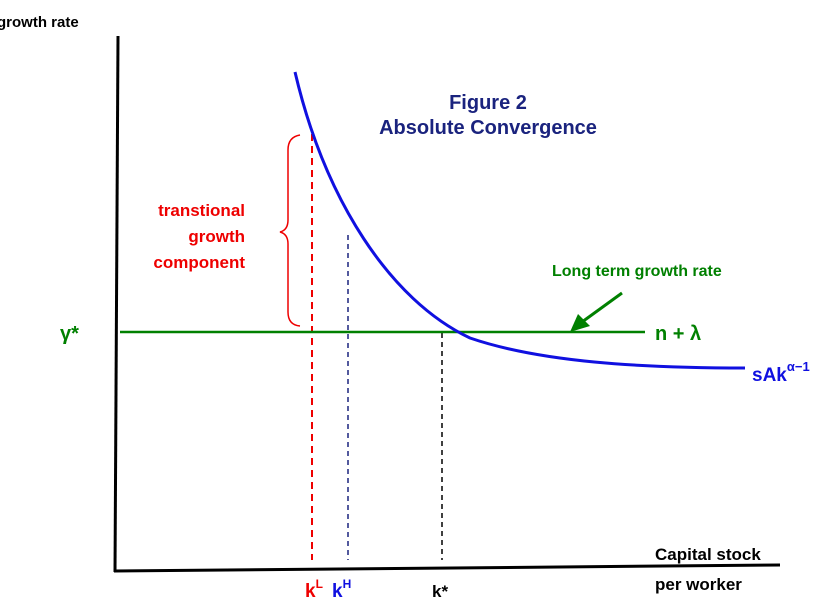 This screenshot has height=606, width=827. What do you see at coordinates (440, 591) in the screenshot?
I see `kstar-label: k*` at bounding box center [440, 591].